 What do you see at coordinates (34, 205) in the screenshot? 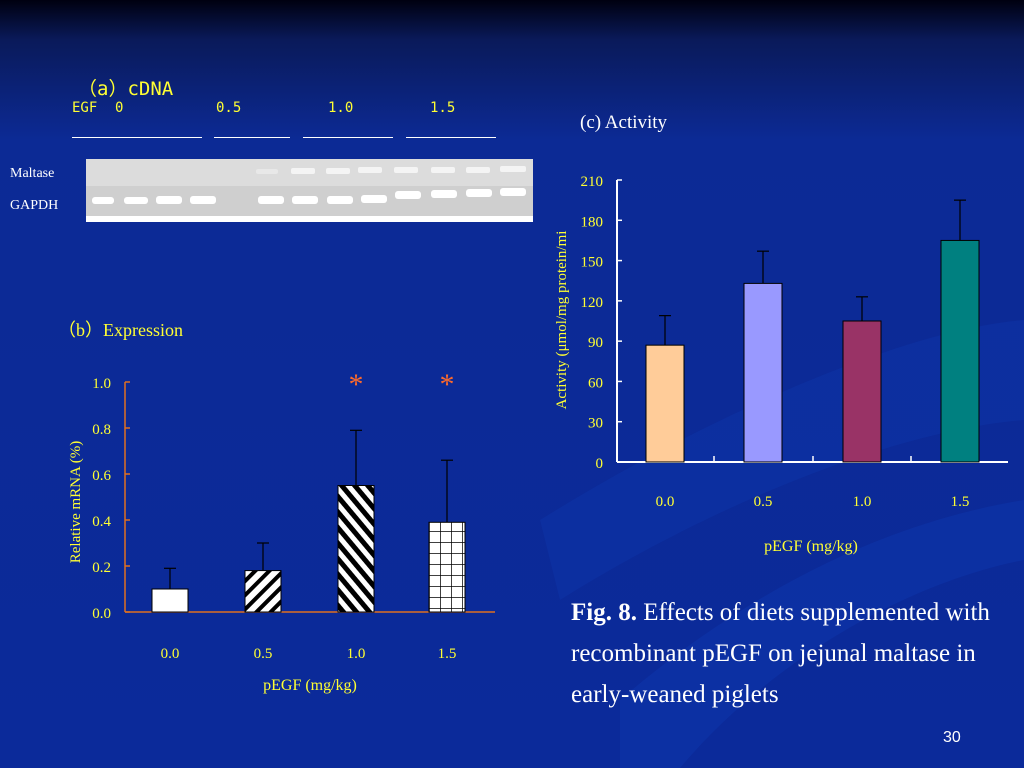
I see `row-label-gapdh: GAPDH` at bounding box center [34, 205].